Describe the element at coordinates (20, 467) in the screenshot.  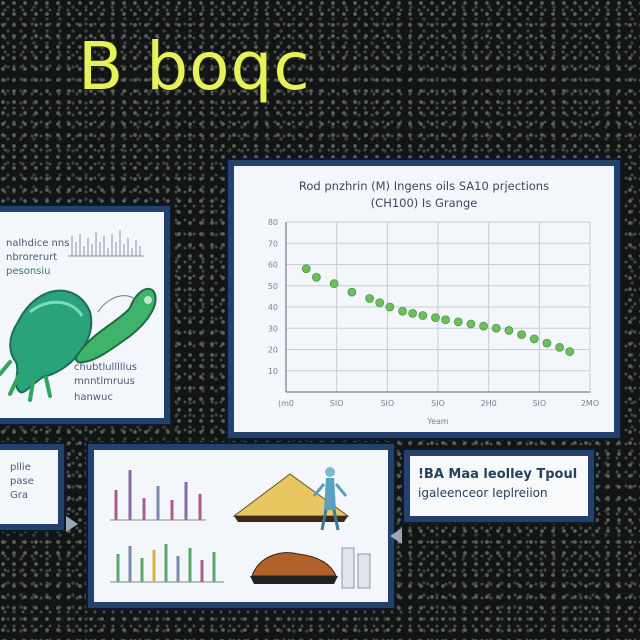
I see `small-panel-text-1: pllie` at that location.